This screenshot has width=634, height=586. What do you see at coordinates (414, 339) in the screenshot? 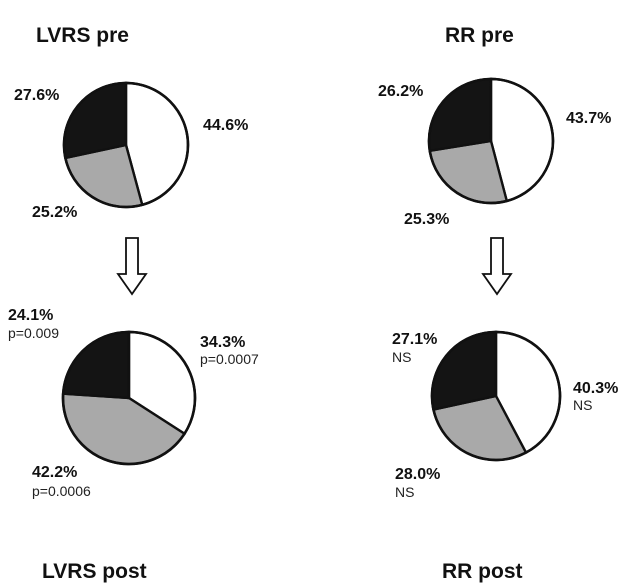
I see `slice-label: 27.1%` at bounding box center [414, 339].